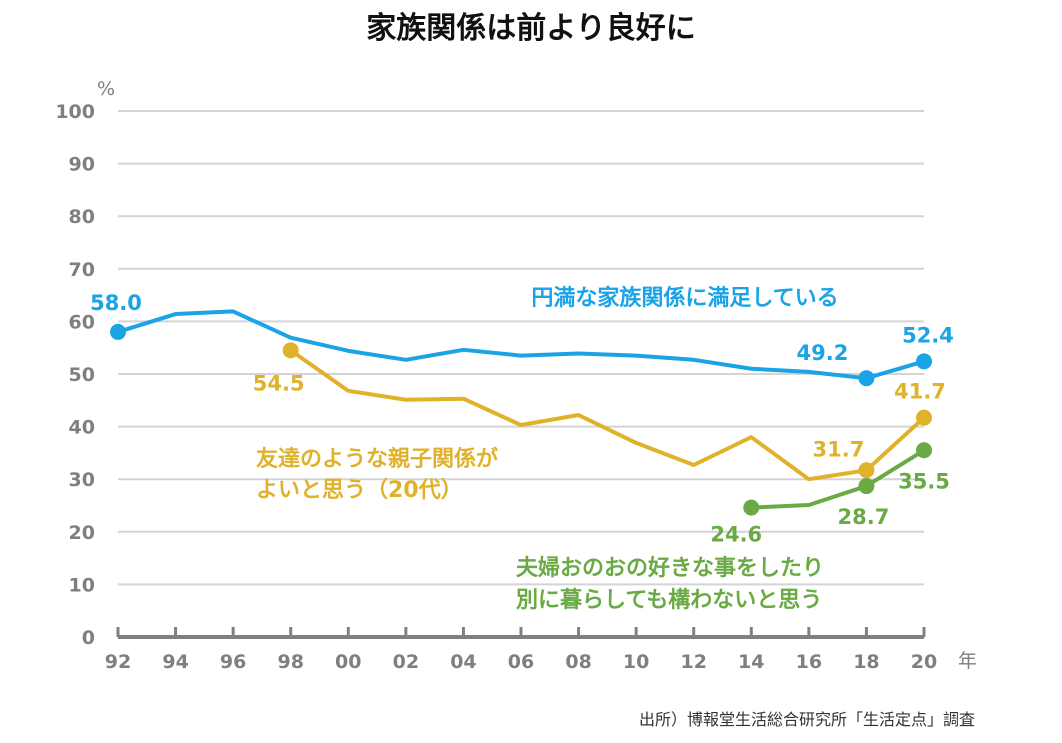 The height and width of the screenshot is (743, 1062). Describe the element at coordinates (463, 662) in the screenshot. I see `x-tick-label-04: 04` at that location.